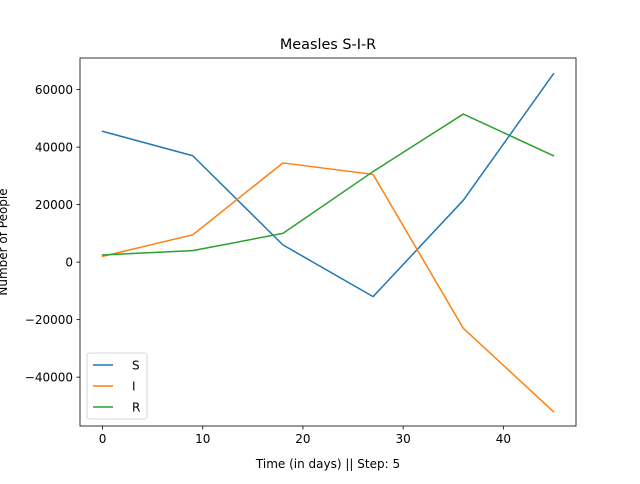 The image size is (640, 484). I want to click on y-tick-label: 60000, so click(54, 90).